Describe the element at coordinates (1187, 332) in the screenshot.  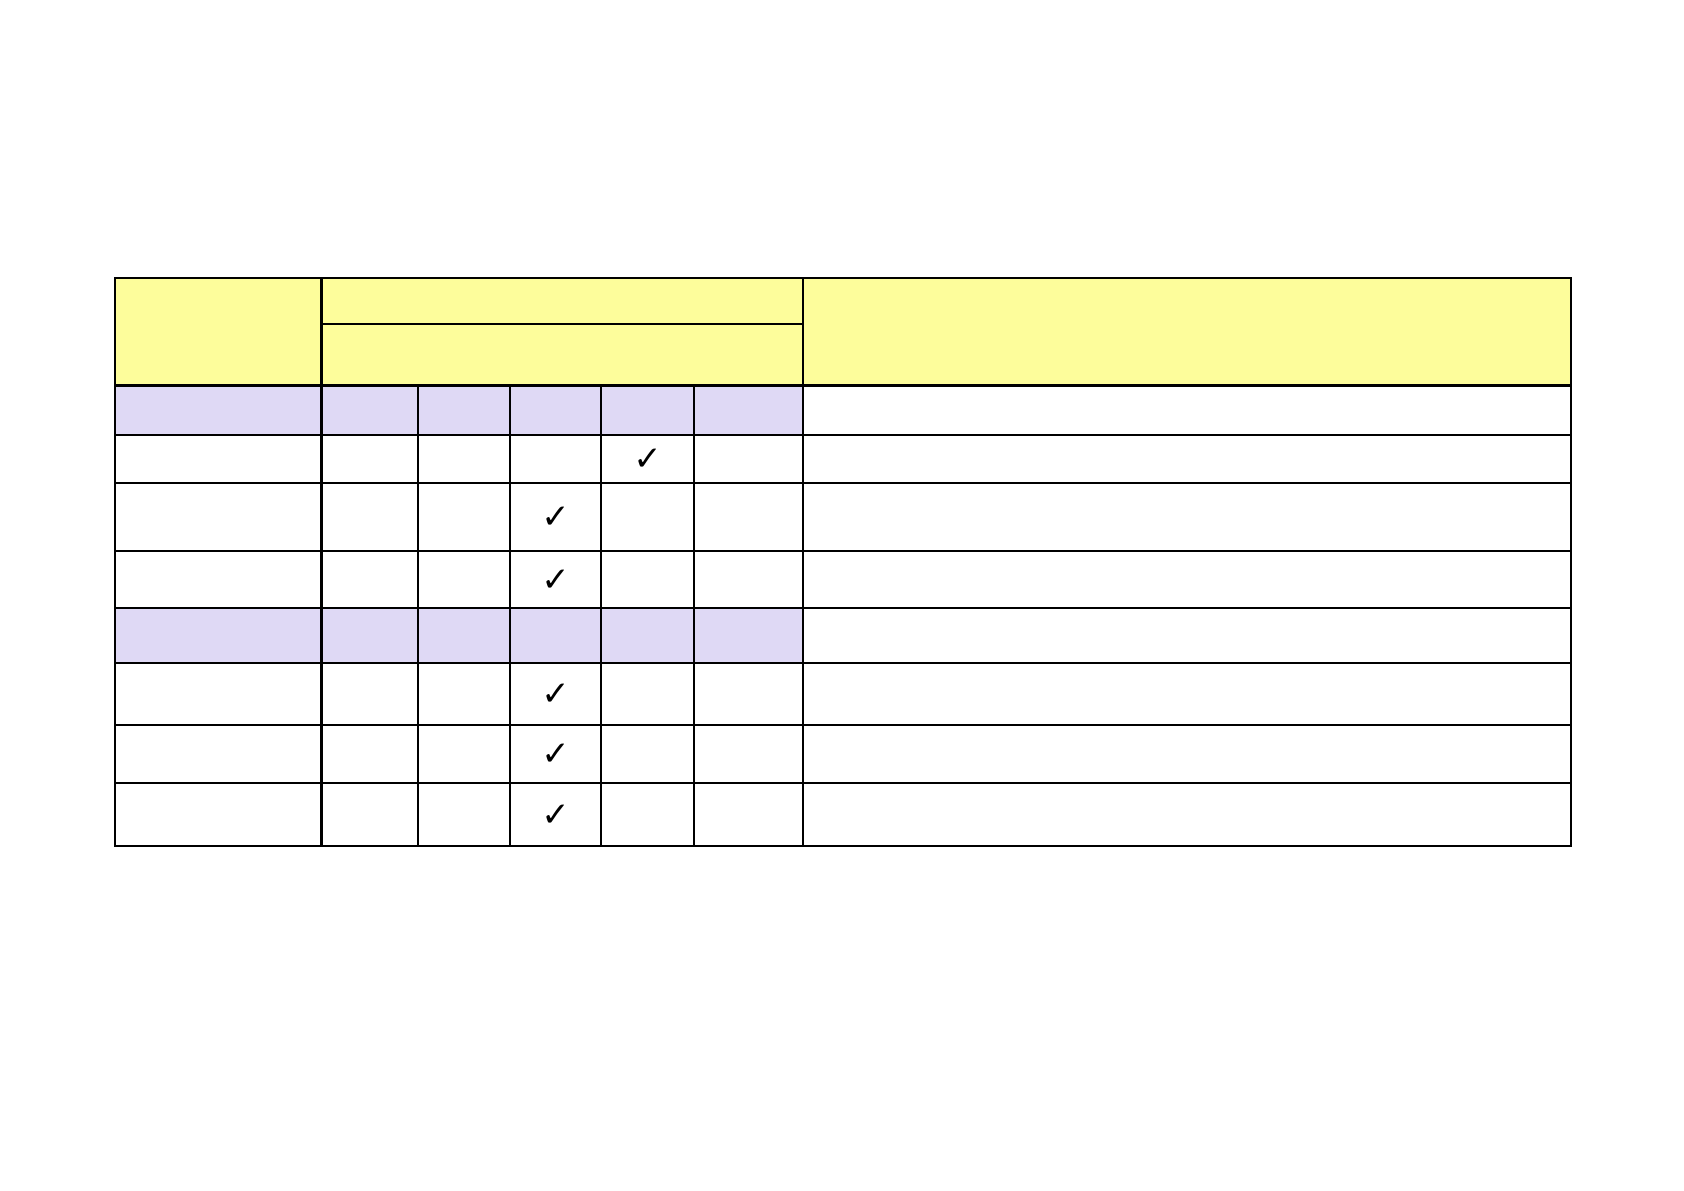
I see `header-cell-notes` at that location.